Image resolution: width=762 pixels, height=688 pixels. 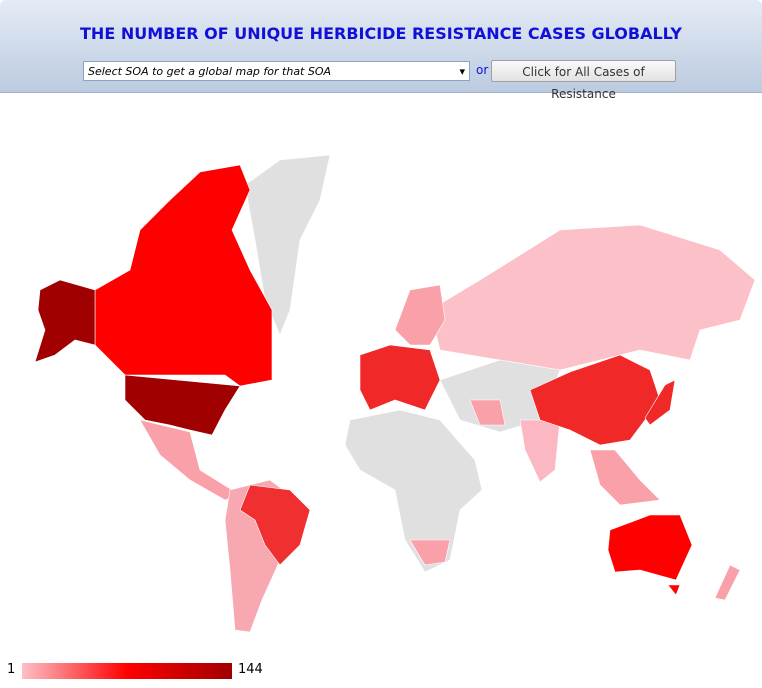 I want to click on legend-bar, so click(x=127, y=671).